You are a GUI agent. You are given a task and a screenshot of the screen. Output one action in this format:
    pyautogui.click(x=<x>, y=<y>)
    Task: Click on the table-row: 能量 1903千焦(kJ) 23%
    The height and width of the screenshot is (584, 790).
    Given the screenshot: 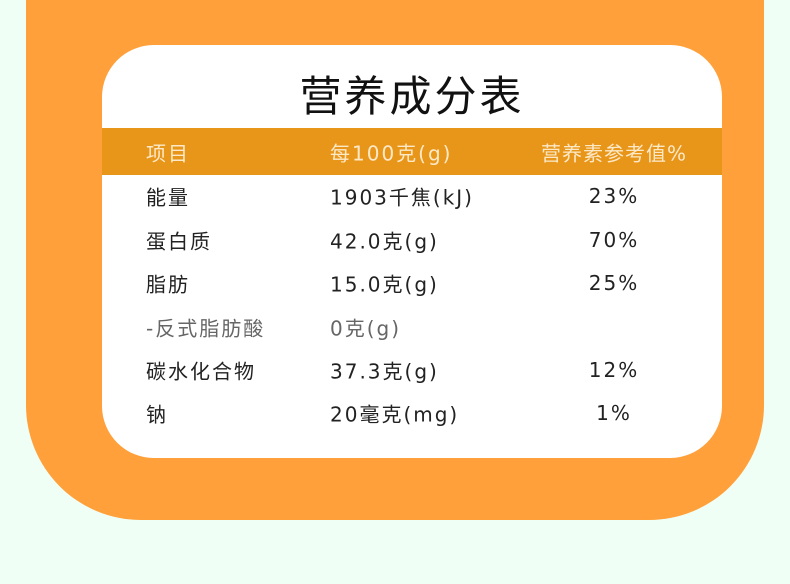 What is the action you would take?
    pyautogui.click(x=412, y=196)
    